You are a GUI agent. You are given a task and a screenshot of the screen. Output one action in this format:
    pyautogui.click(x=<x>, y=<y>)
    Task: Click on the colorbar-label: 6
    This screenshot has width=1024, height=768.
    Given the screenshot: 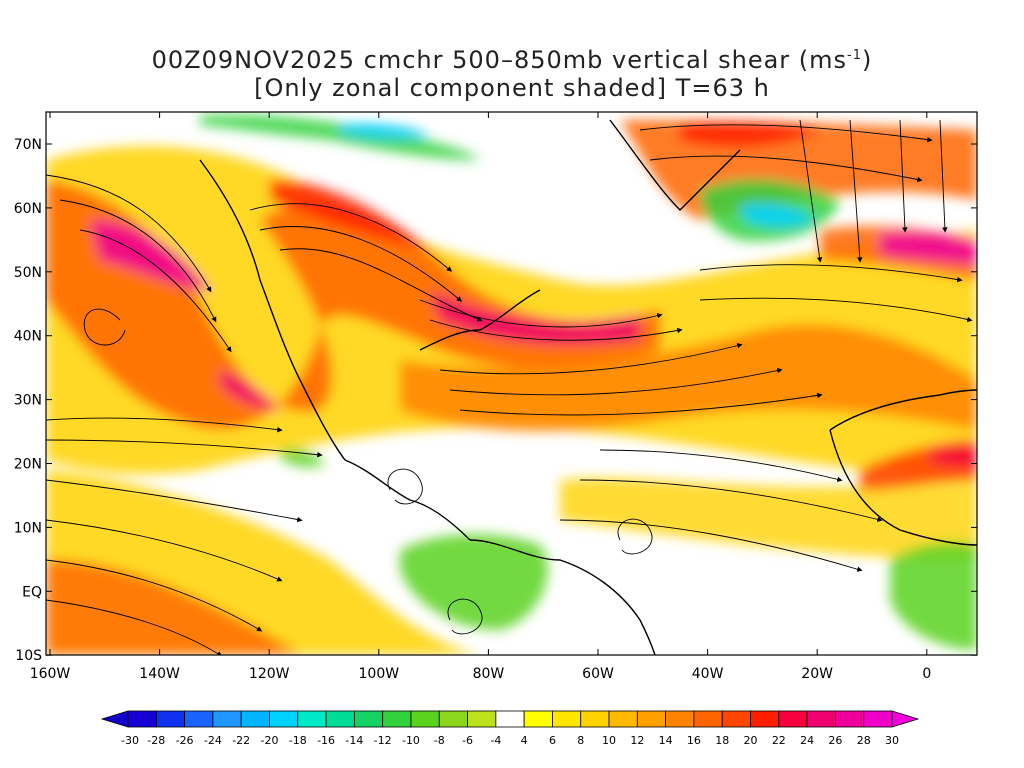 What is the action you would take?
    pyautogui.click(x=552, y=740)
    